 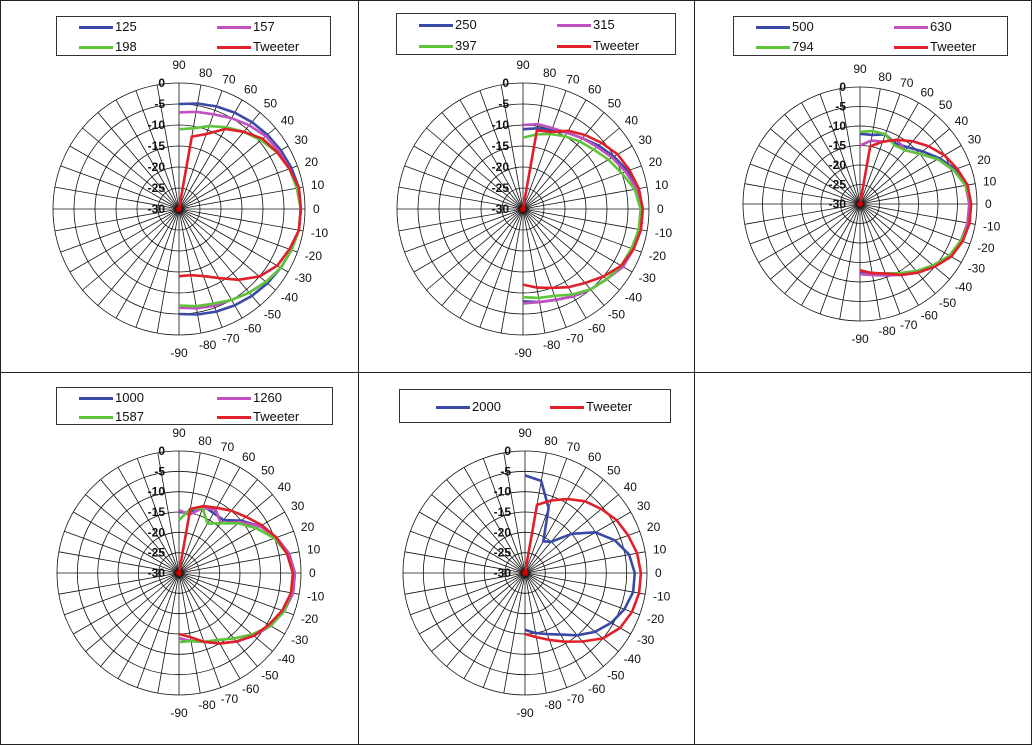 What do you see at coordinates (988, 204) in the screenshot?
I see `angle-tick-label: 0` at bounding box center [988, 204].